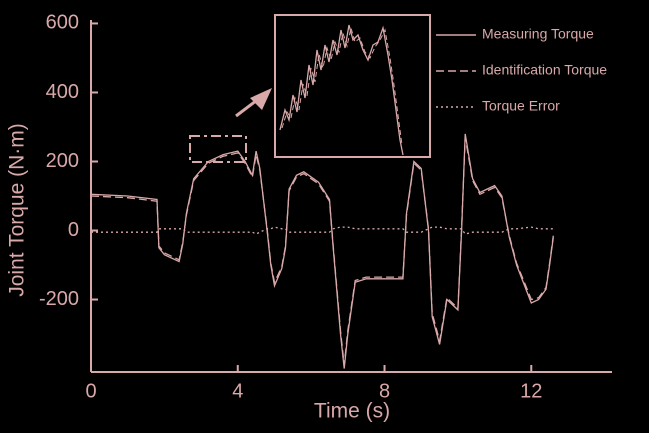  I want to click on y-tick-label: 200, so click(62, 161).